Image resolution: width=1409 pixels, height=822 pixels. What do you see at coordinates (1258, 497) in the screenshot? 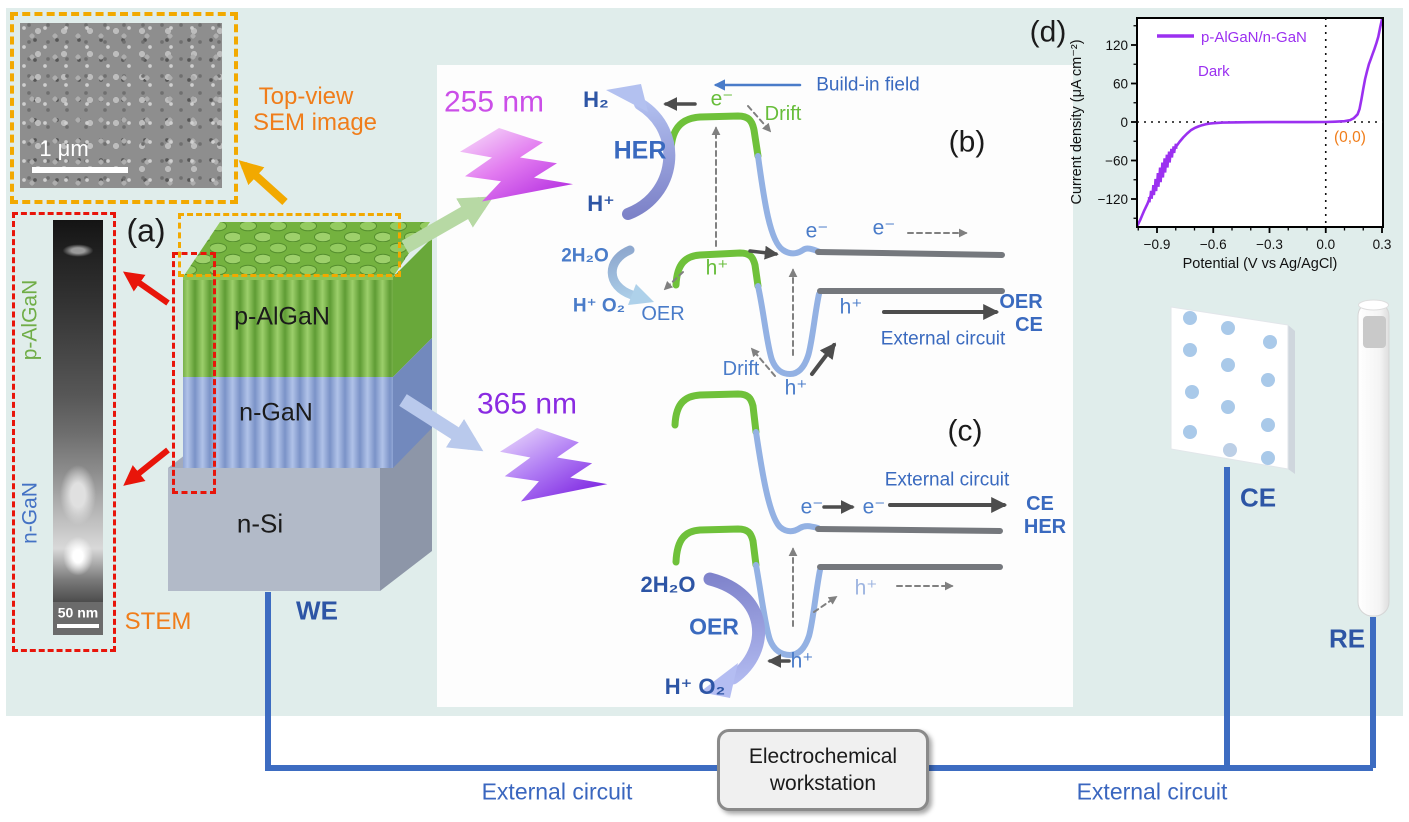
I see `ce-electrode-label: CE` at bounding box center [1258, 497].